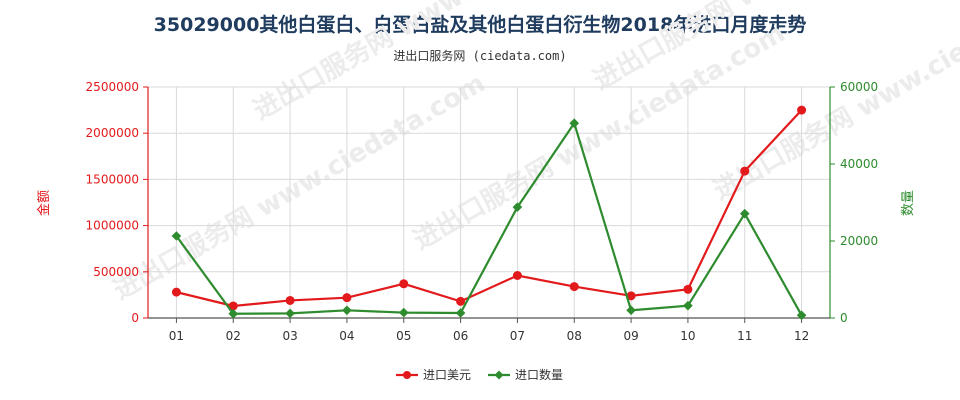 Image resolution: width=960 pixels, height=400 pixels. Describe the element at coordinates (447, 375) in the screenshot. I see `legend-label: 进口美元` at that location.